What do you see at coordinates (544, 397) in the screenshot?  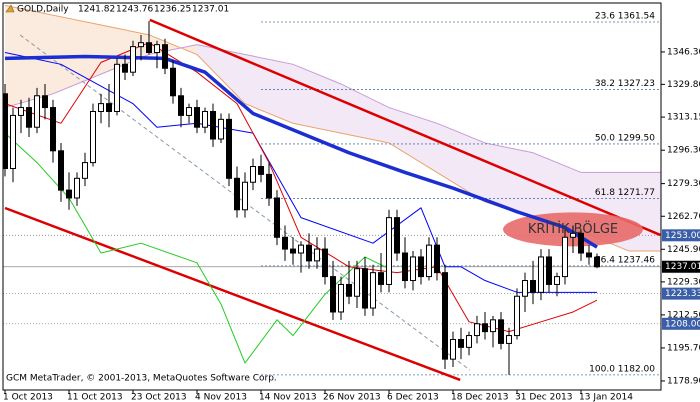 I see `x-tick-label: 31 Dec 2013` at bounding box center [544, 397].